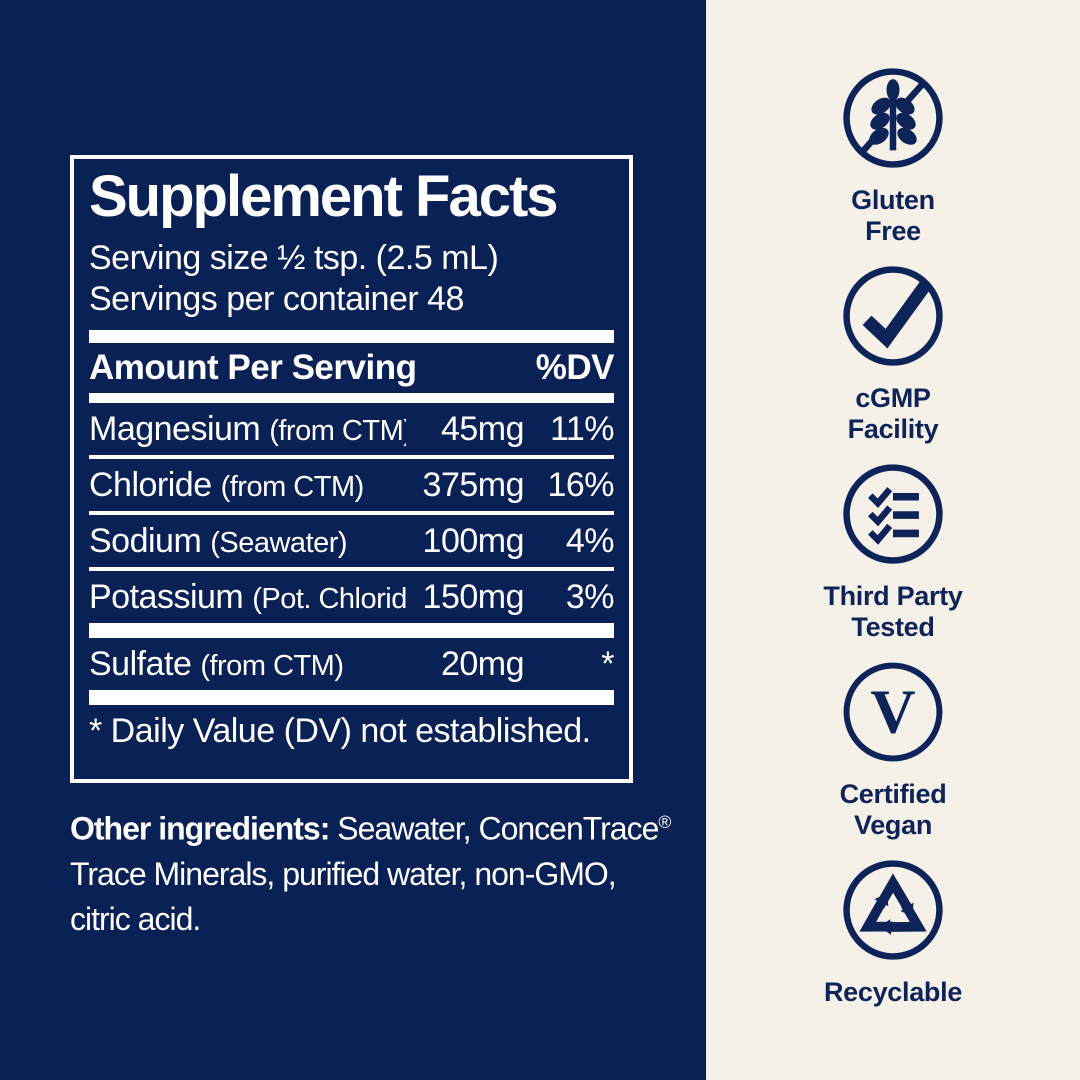  Describe the element at coordinates (893, 413) in the screenshot. I see `badge-label: cGMP Facility` at that location.